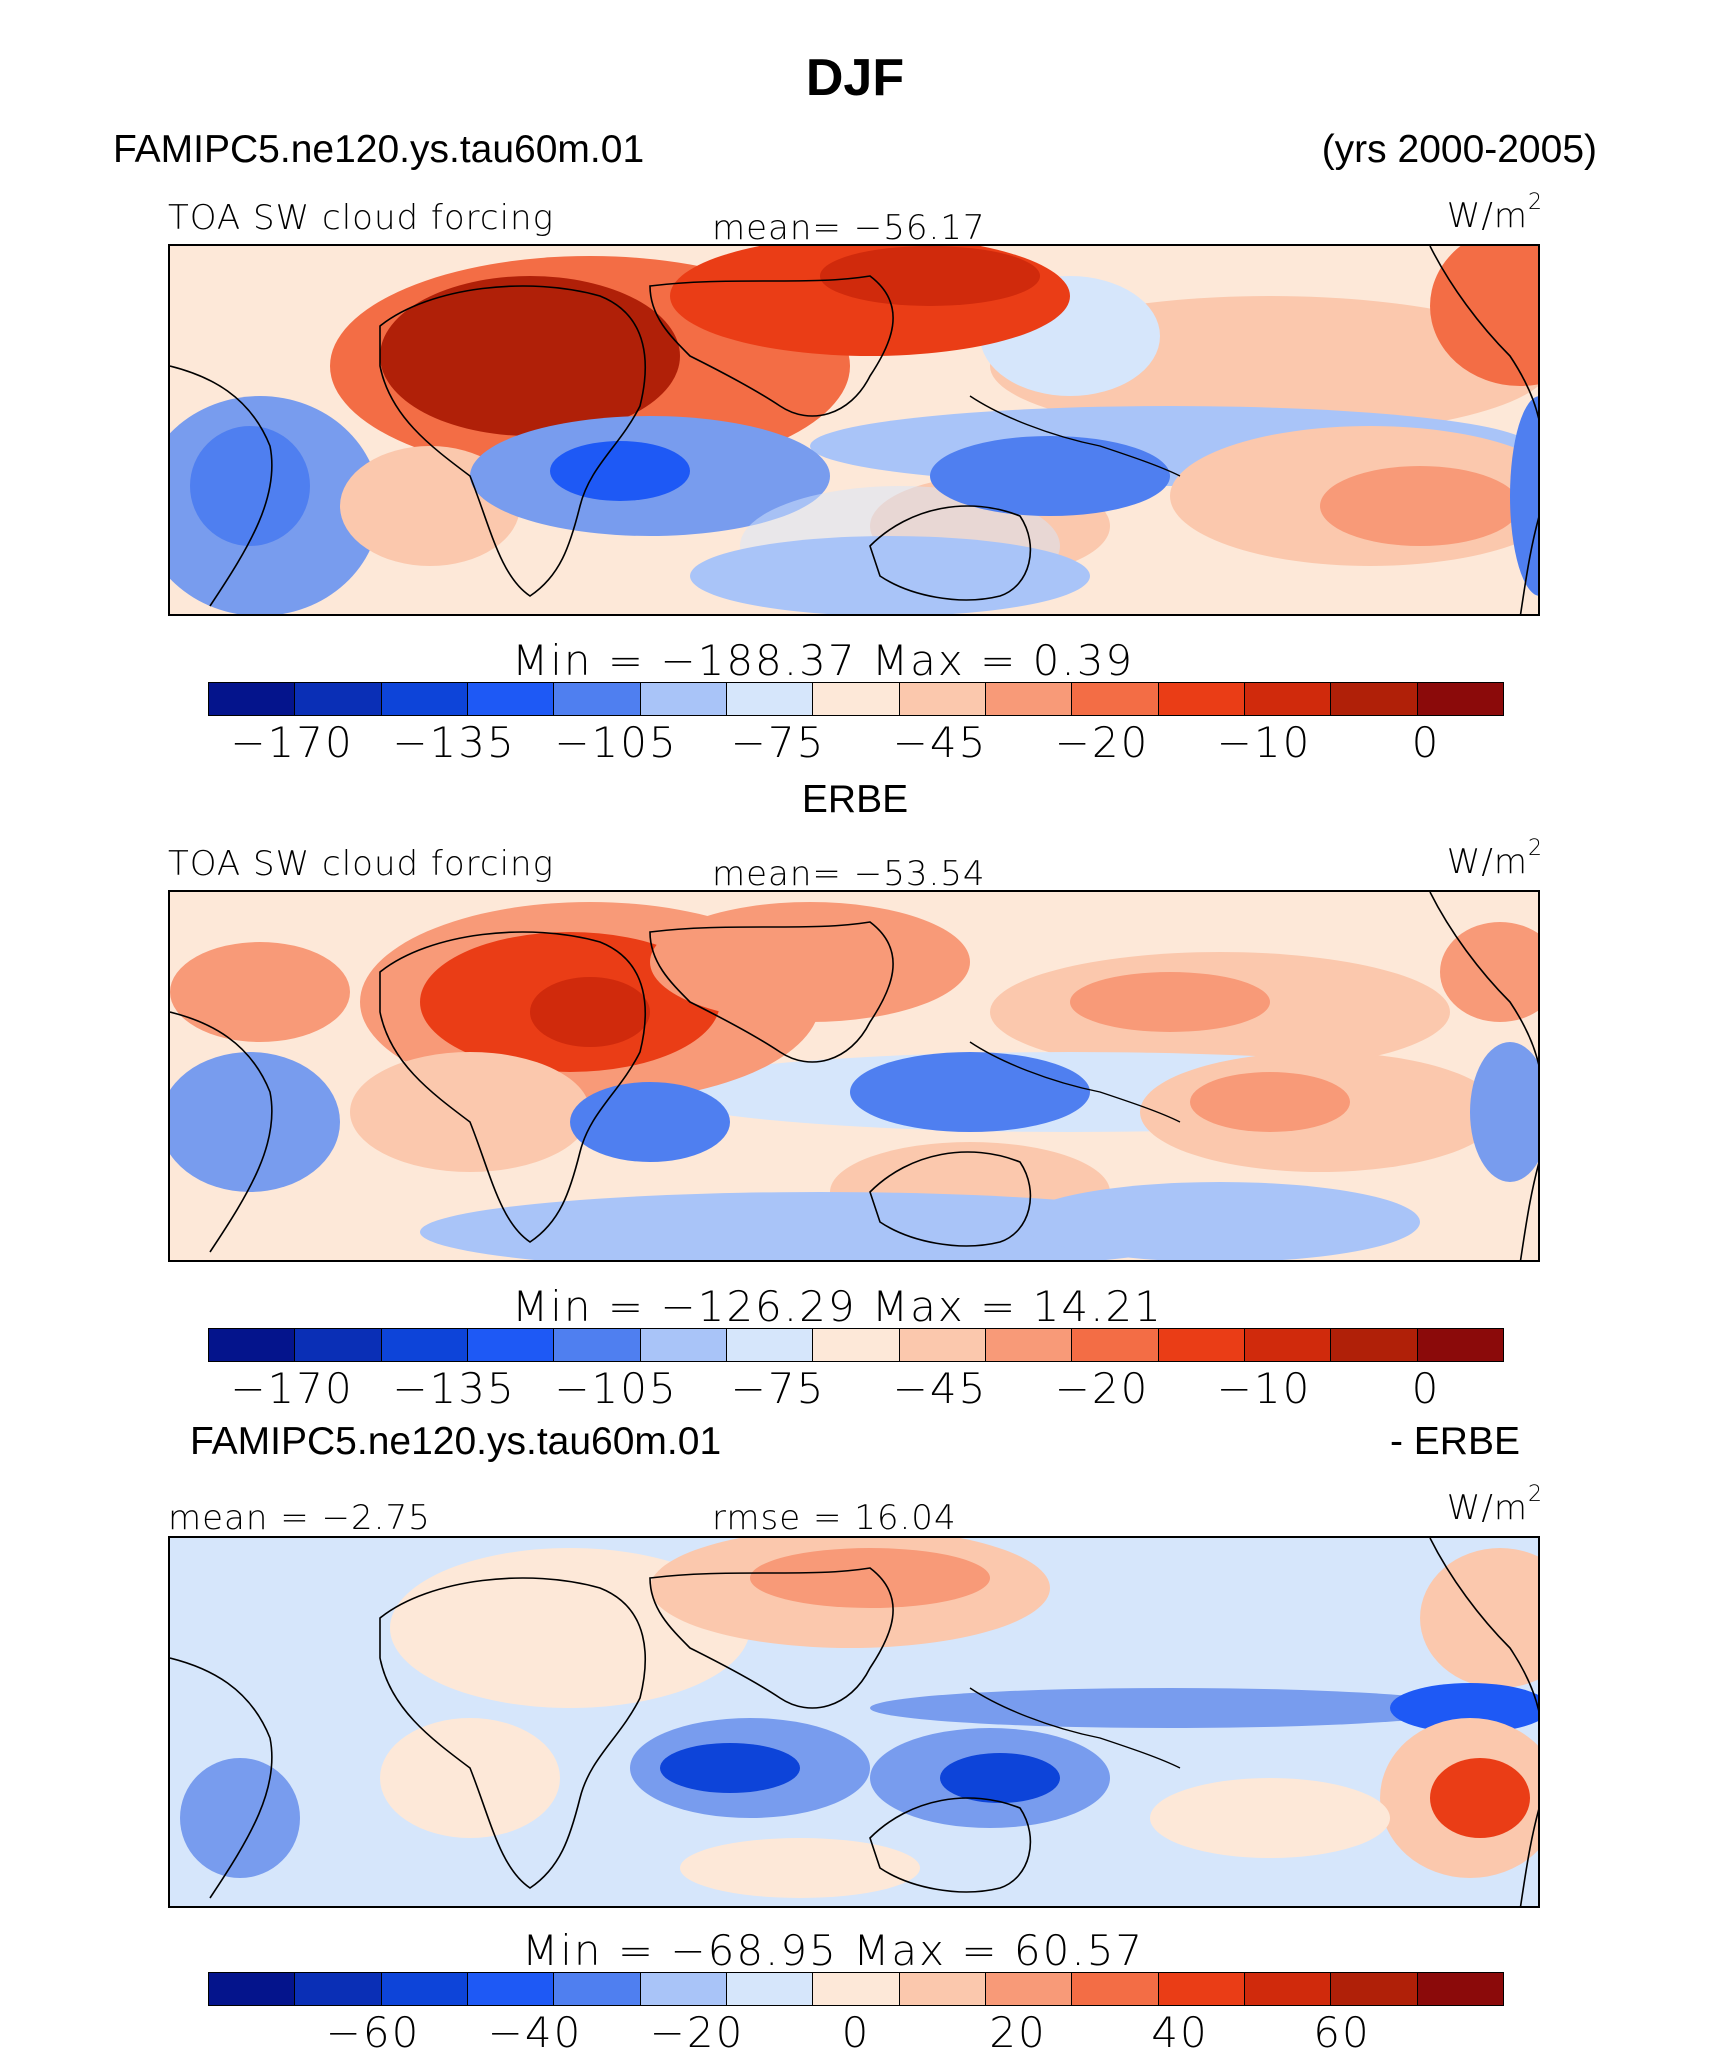 The width and height of the screenshot is (1710, 2064). What do you see at coordinates (535, 2032) in the screenshot?
I see `panel3-tick: −40` at bounding box center [535, 2032].